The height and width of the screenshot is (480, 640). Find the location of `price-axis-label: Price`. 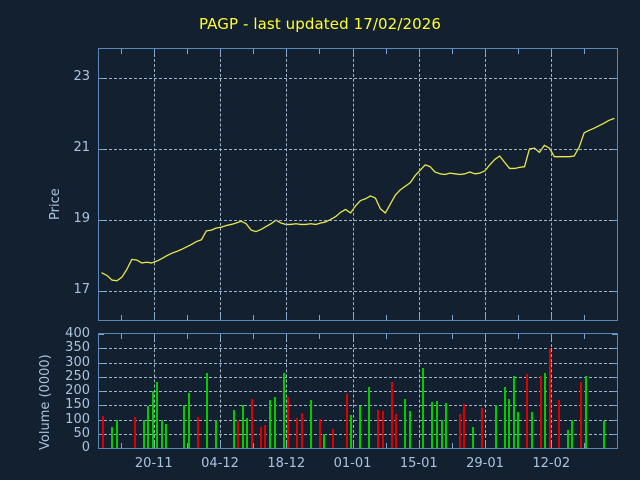

price-axis-label: Price is located at coordinates (55, 204).